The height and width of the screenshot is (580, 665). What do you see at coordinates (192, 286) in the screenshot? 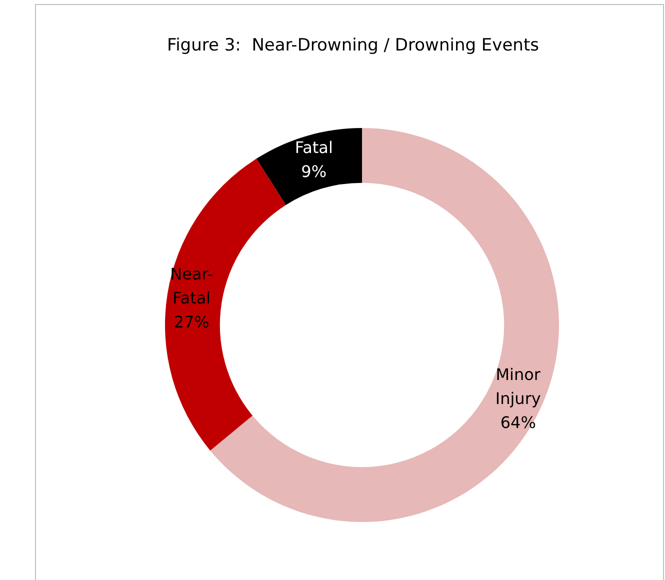
I see `slice-label: Near-Fatal` at bounding box center [192, 286].